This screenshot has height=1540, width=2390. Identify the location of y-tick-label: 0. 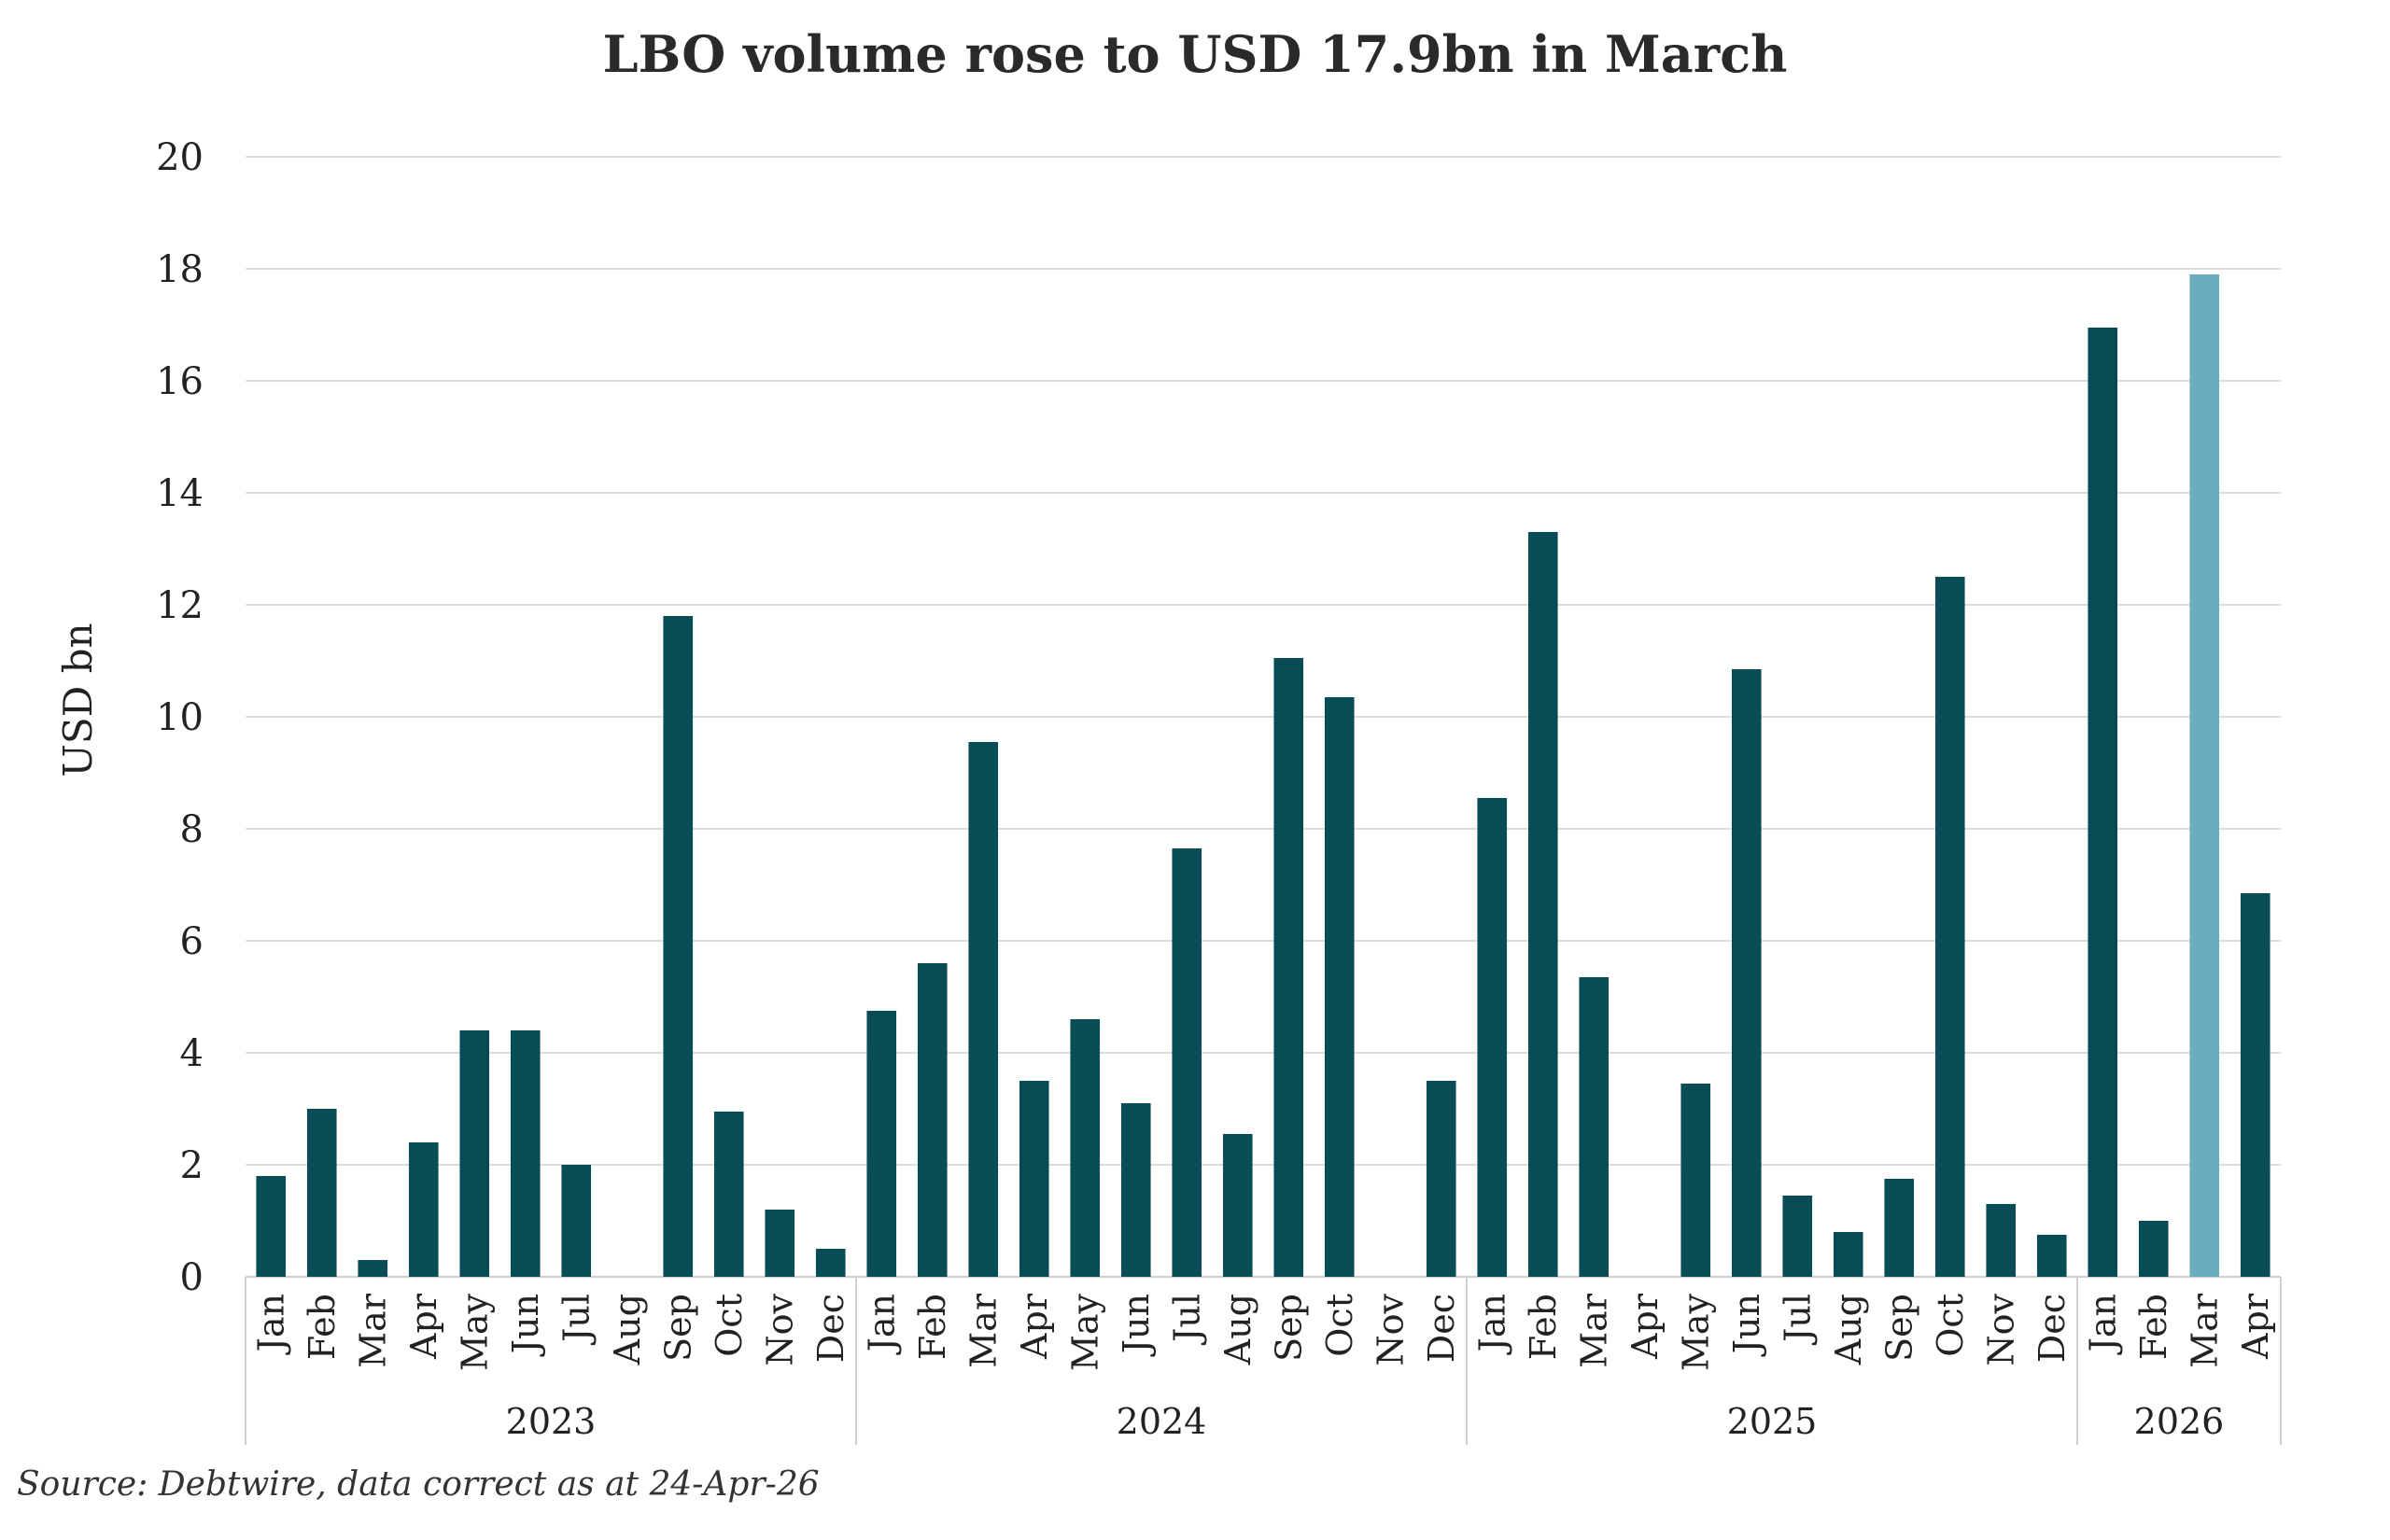
(192, 1277).